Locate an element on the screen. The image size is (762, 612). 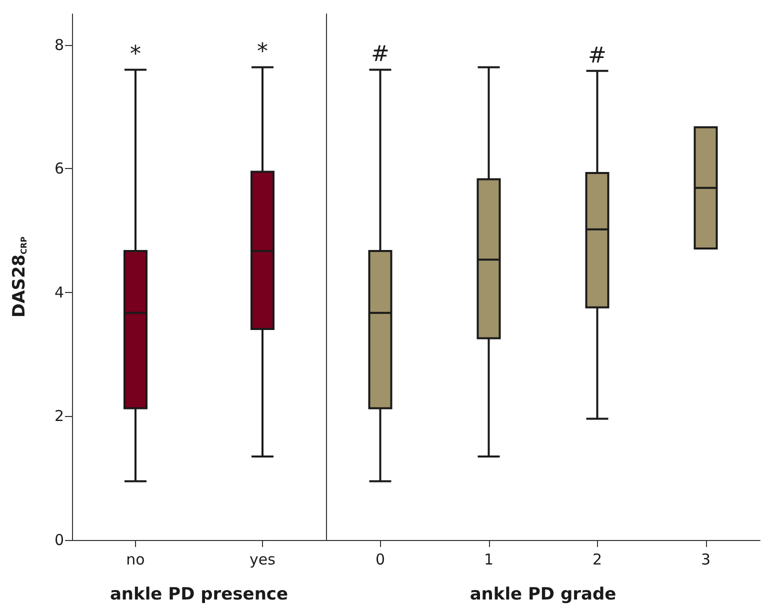
y-axis-title: DAS28CRP is located at coordinates (20, 277).